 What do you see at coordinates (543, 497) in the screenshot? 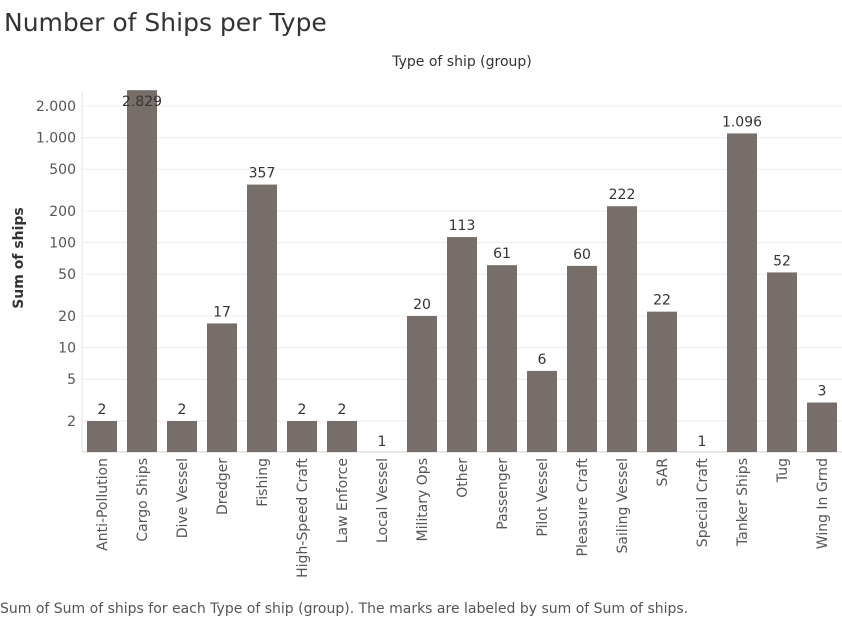
I see `x-tick-label: Pilot Vessel` at bounding box center [543, 497].